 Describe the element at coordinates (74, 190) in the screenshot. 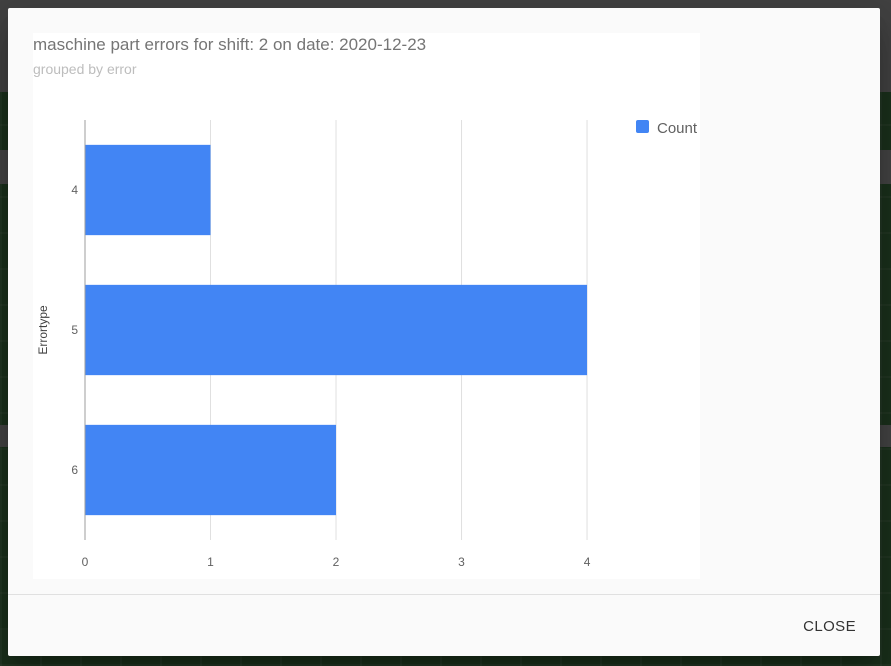

I see `y-tick-label: 4` at that location.